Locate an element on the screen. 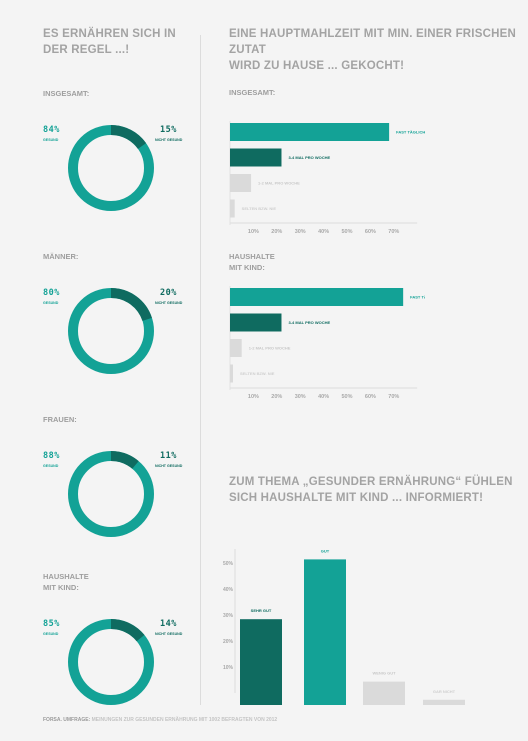 This screenshot has width=528, height=741. donut-section-label: HAUSHALTE MIT KIND: is located at coordinates (66, 582).